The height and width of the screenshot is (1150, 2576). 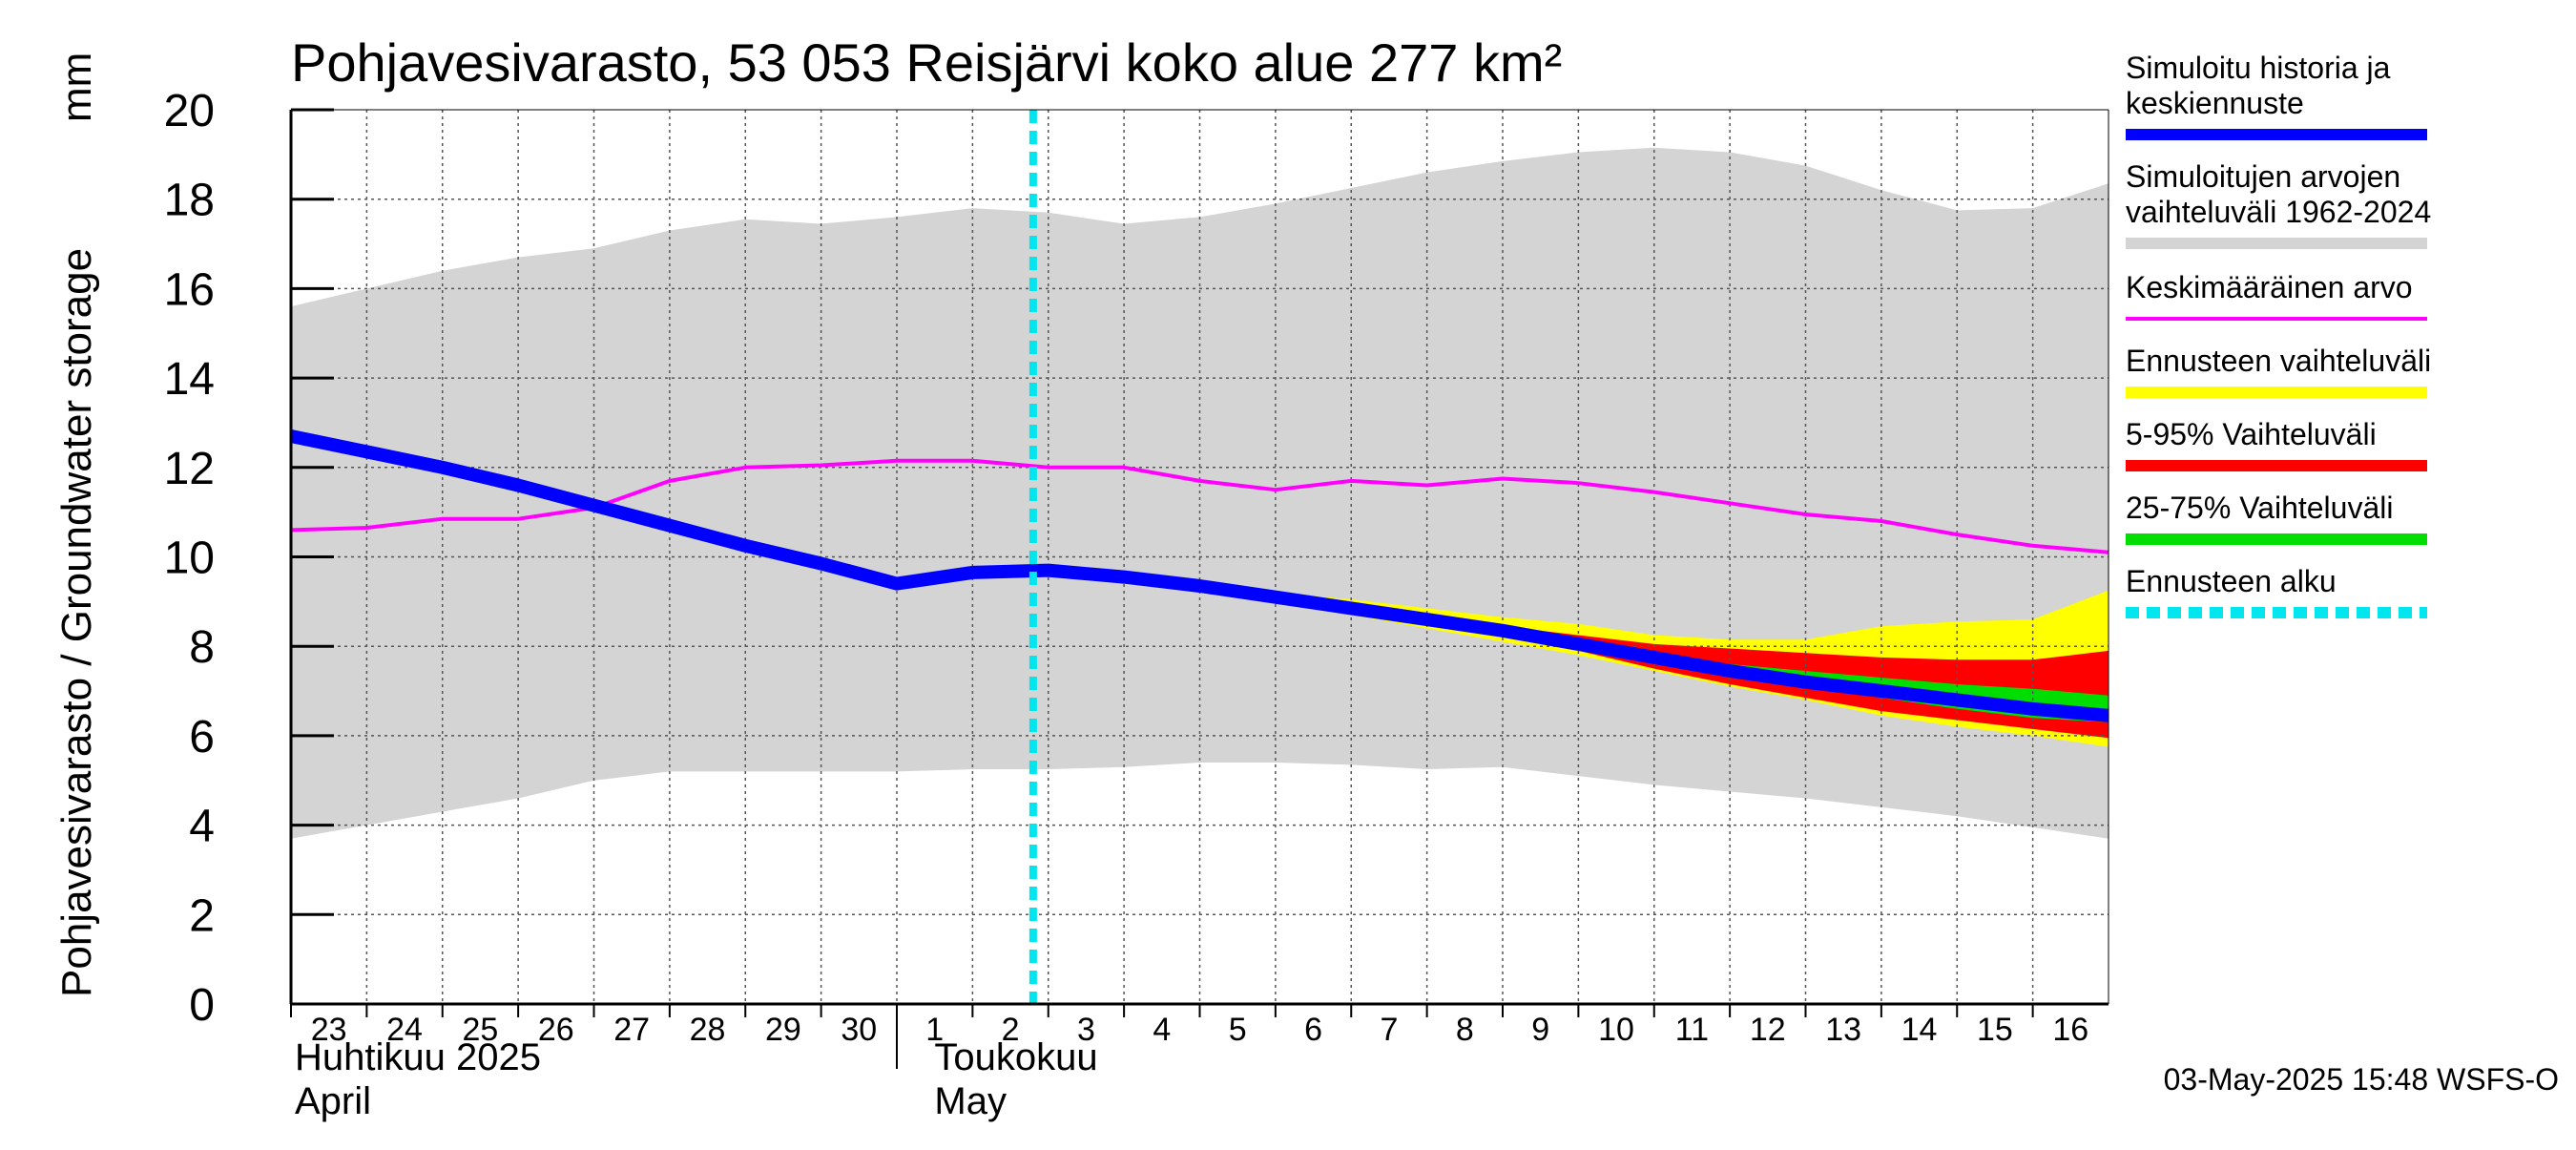 I want to click on y-tick-label: 10, so click(x=189, y=558).